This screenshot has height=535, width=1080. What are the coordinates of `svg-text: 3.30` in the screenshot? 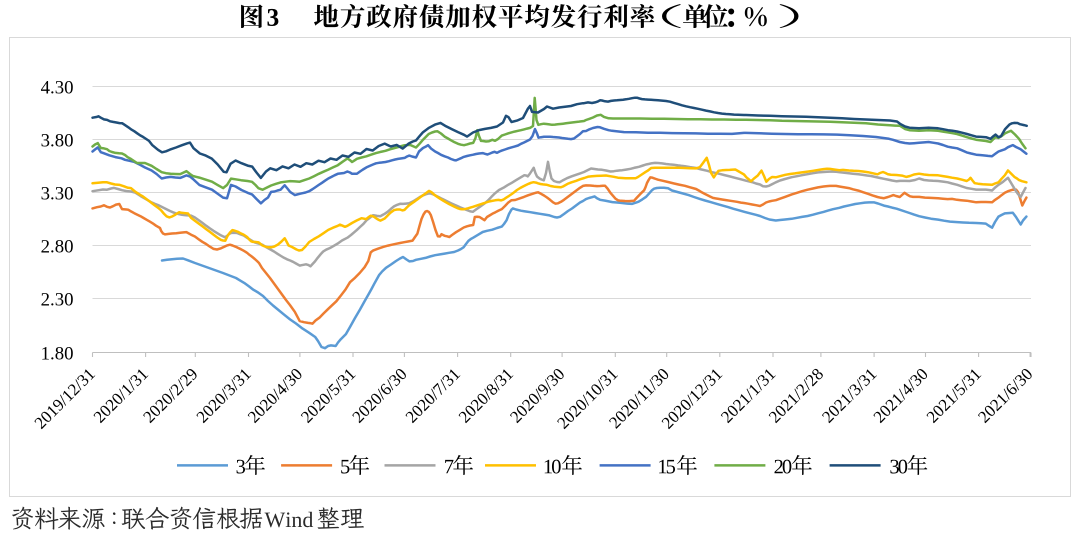 It's located at (57, 194).